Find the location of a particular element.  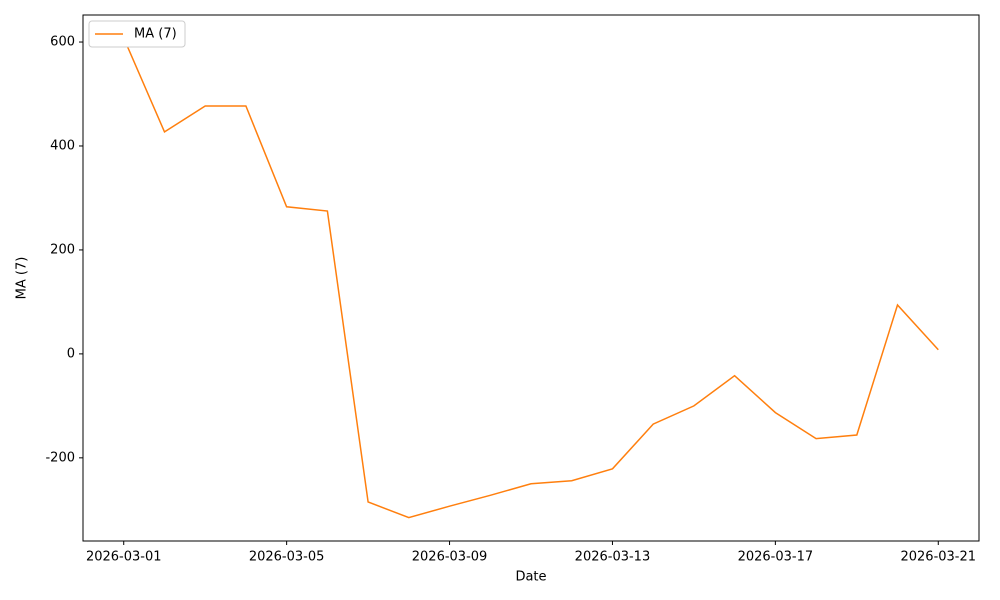

y-axis-label: MA (7) is located at coordinates (22, 278).